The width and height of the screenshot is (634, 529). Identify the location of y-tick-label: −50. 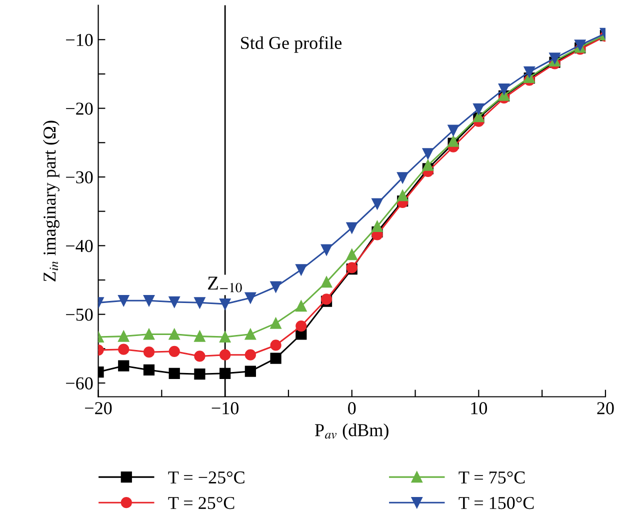
(79, 314).